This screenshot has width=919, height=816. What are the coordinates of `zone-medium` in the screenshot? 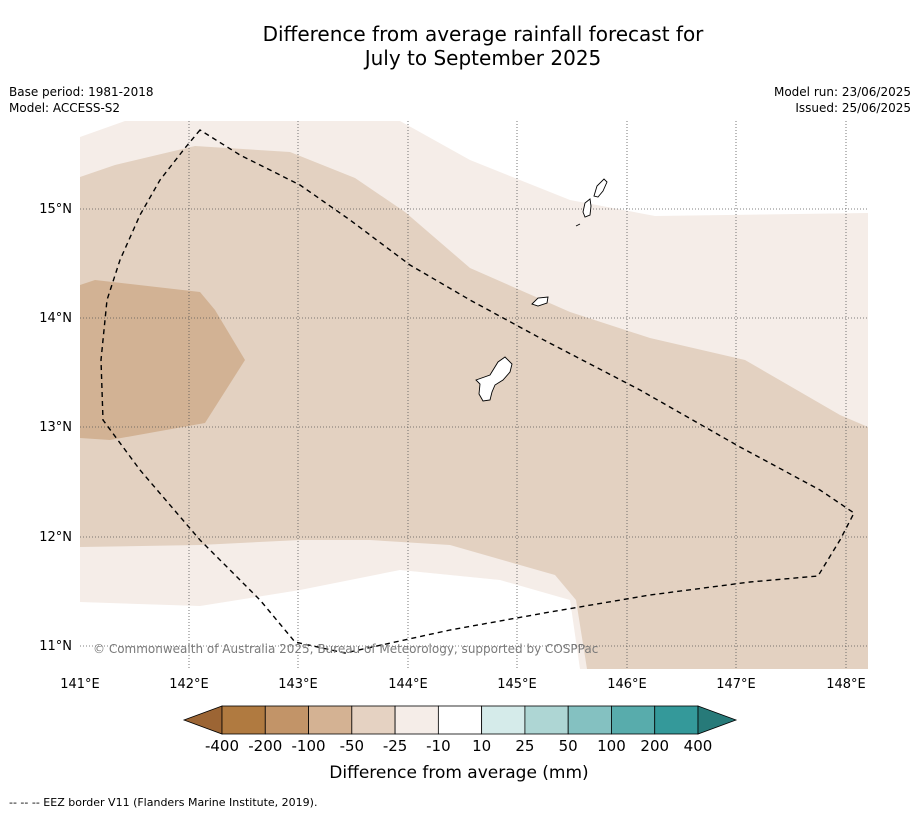 It's located at (162, 360).